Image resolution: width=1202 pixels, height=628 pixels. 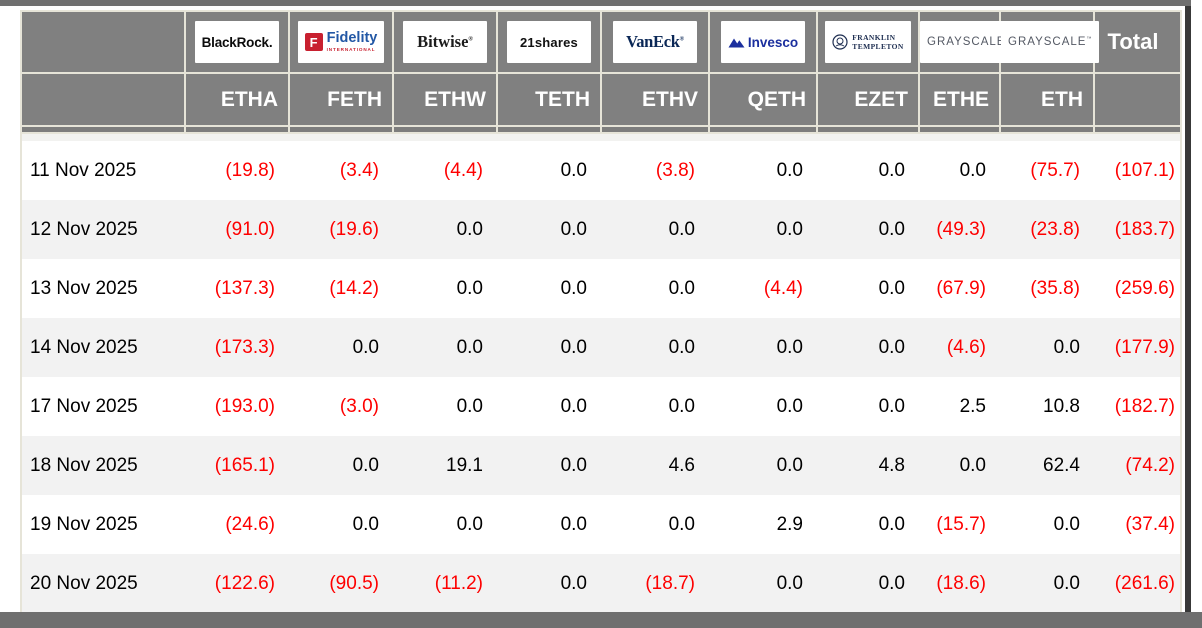 What do you see at coordinates (244, 465) in the screenshot?
I see `flow-value-cell: (165.1)` at bounding box center [244, 465].